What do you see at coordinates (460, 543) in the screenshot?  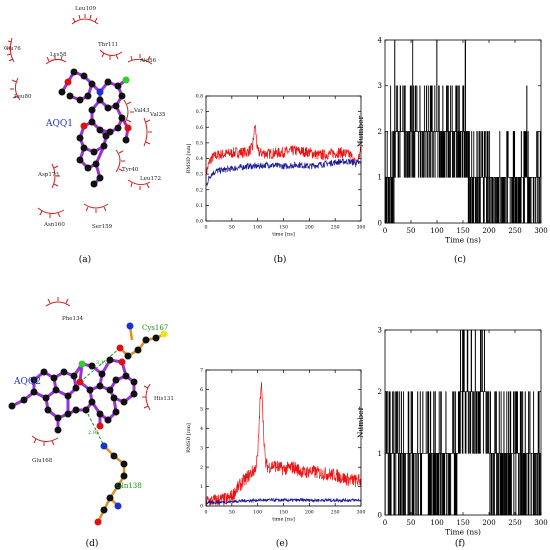 I see `panel-label-f: (f)` at bounding box center [460, 543].